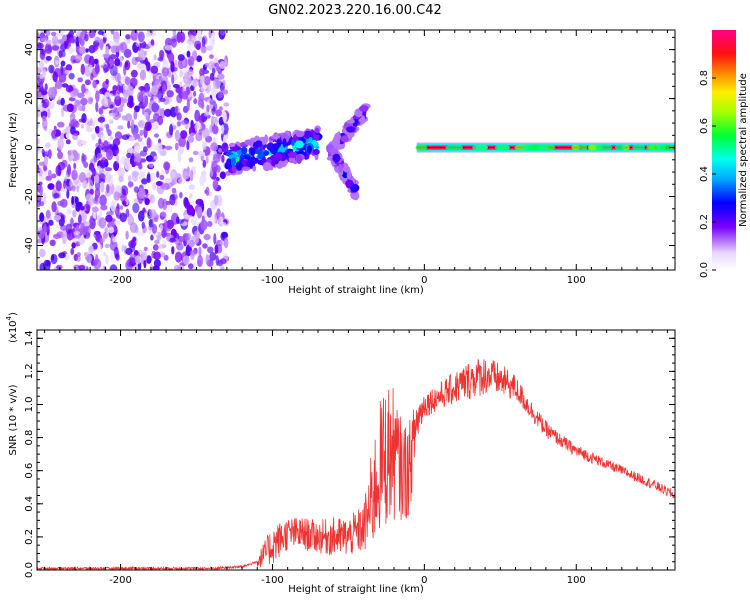 Image resolution: width=750 pixels, height=600 pixels. What do you see at coordinates (29, 147) in the screenshot?
I see `y-tick-label: 0` at bounding box center [29, 147].